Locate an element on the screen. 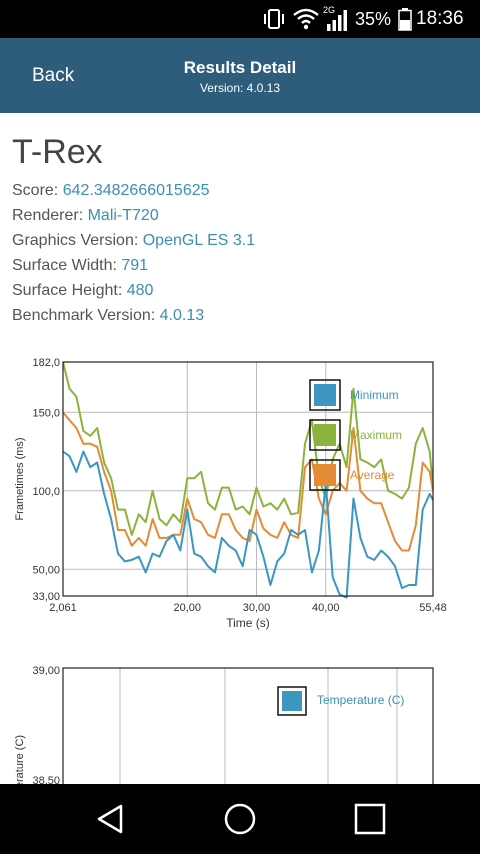 The height and width of the screenshot is (854, 480). x-axis-label: Time (s) is located at coordinates (248, 623).